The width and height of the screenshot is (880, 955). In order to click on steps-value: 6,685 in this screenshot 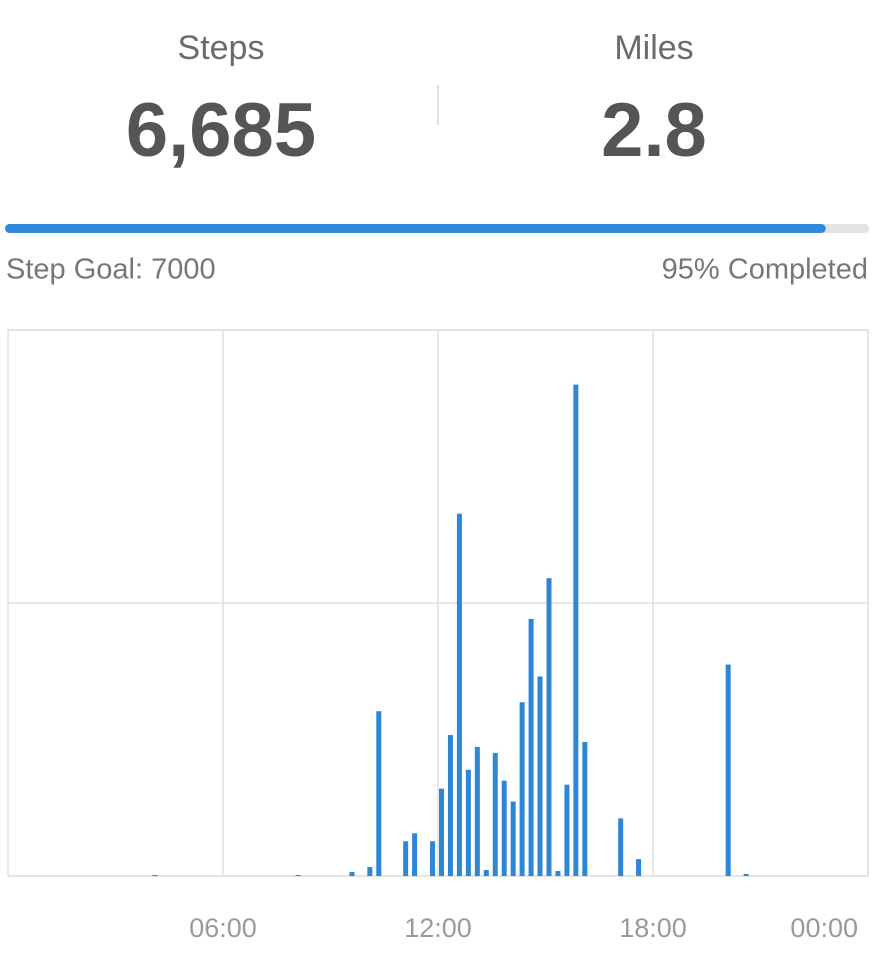, I will do `click(221, 130)`.